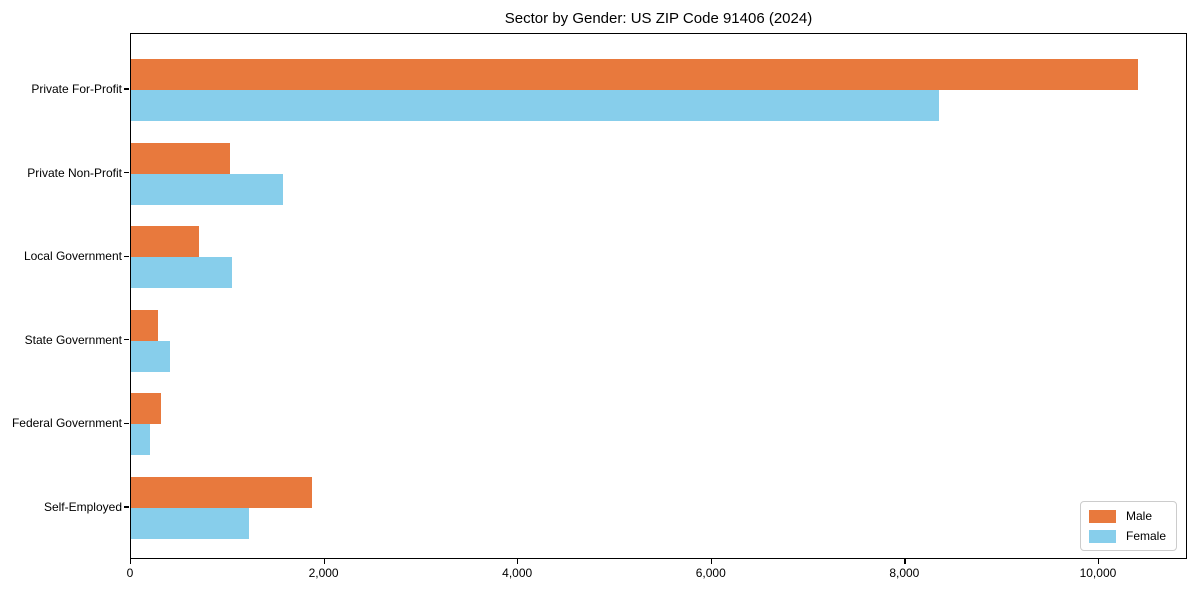  I want to click on y-tick-label-self-employed: Self-Employed, so click(82, 507).